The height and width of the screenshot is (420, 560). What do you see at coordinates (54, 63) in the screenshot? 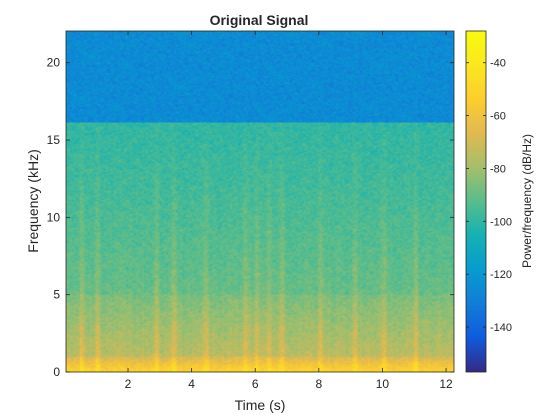
I see `y-tick-label: 20` at bounding box center [54, 63].